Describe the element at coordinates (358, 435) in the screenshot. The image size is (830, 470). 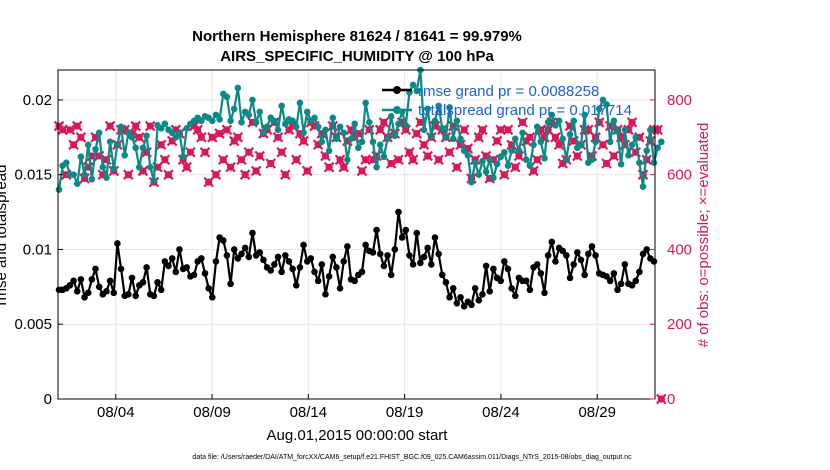
I see `x-axis-label: Aug.01,2015 00:00:00 start` at that location.